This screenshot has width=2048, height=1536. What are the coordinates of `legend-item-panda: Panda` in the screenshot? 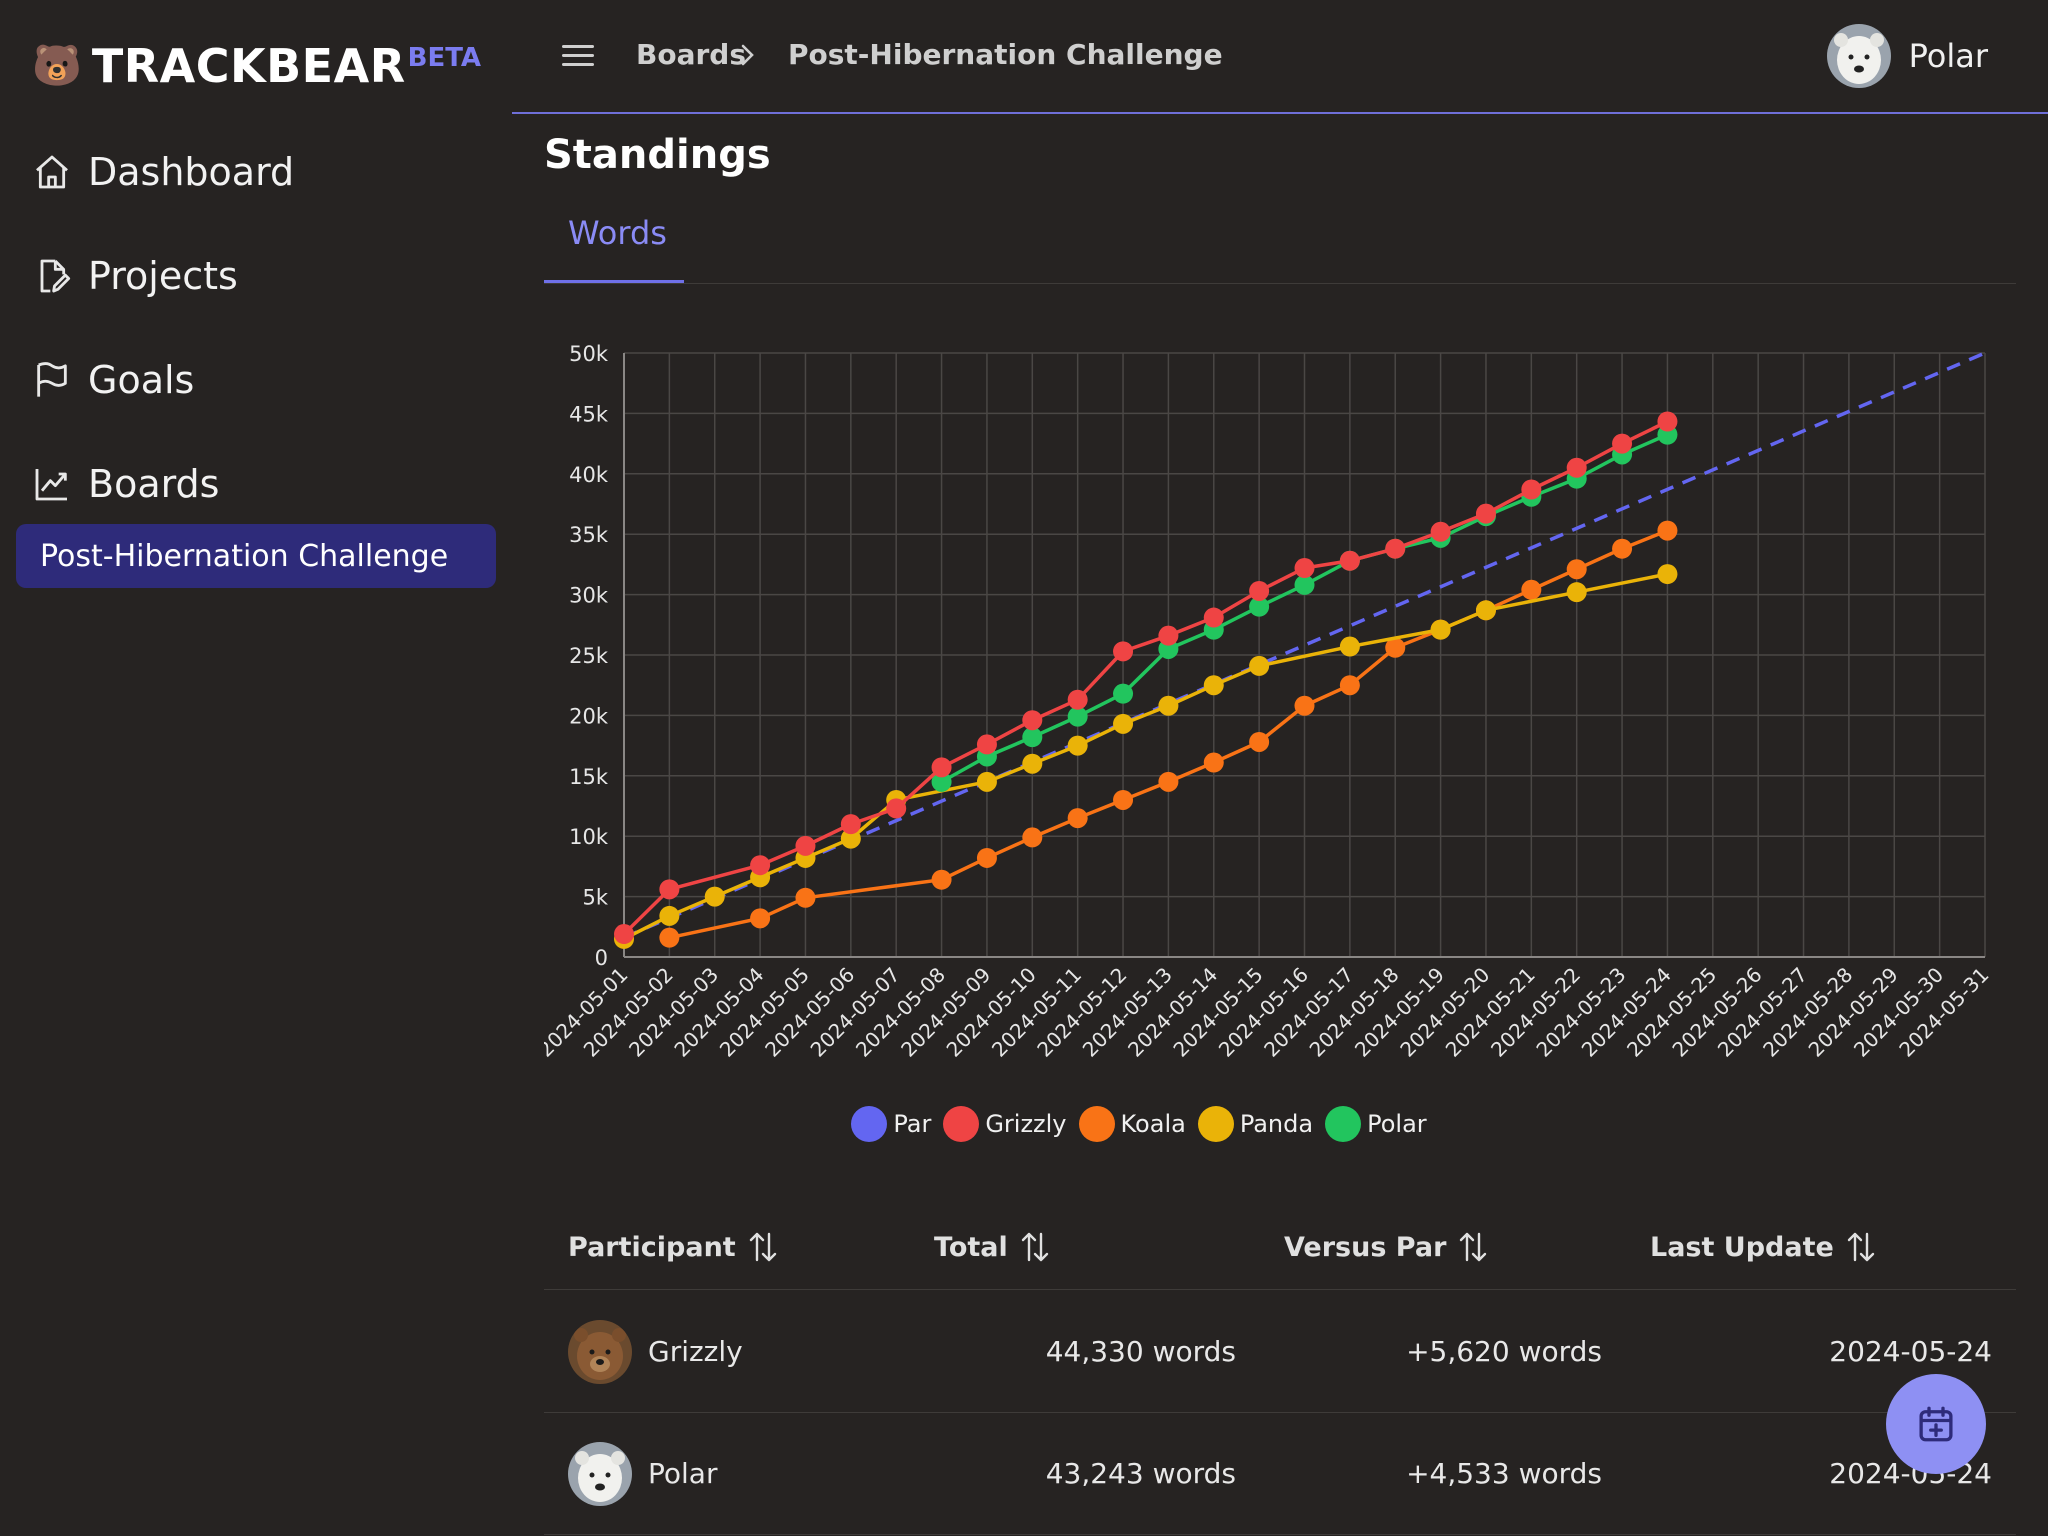 It's located at (1255, 1124).